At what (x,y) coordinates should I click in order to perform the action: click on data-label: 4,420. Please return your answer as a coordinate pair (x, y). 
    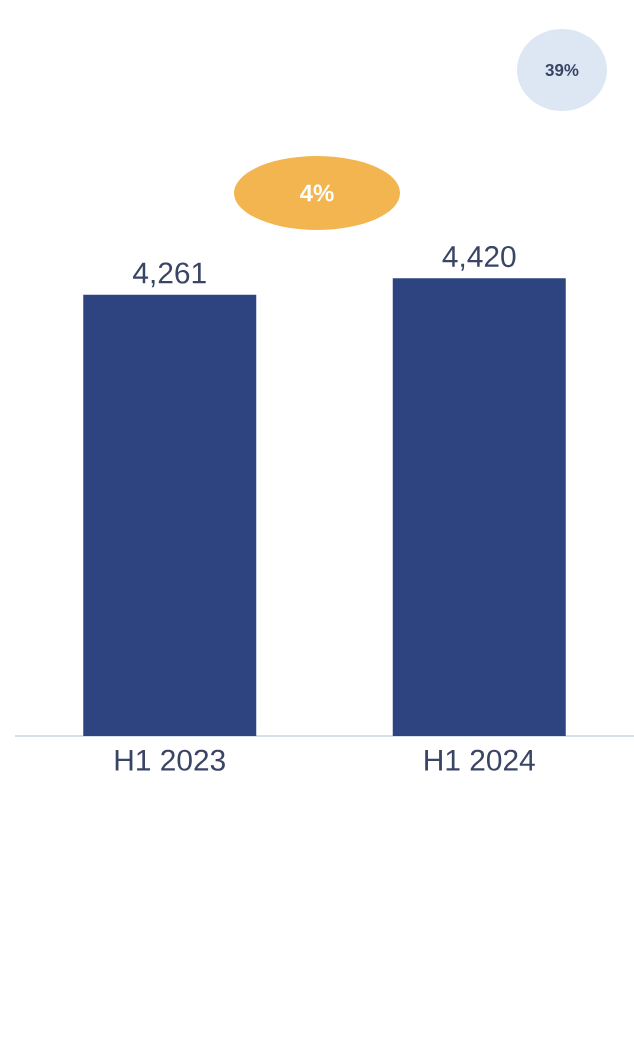
    Looking at the image, I should click on (479, 258).